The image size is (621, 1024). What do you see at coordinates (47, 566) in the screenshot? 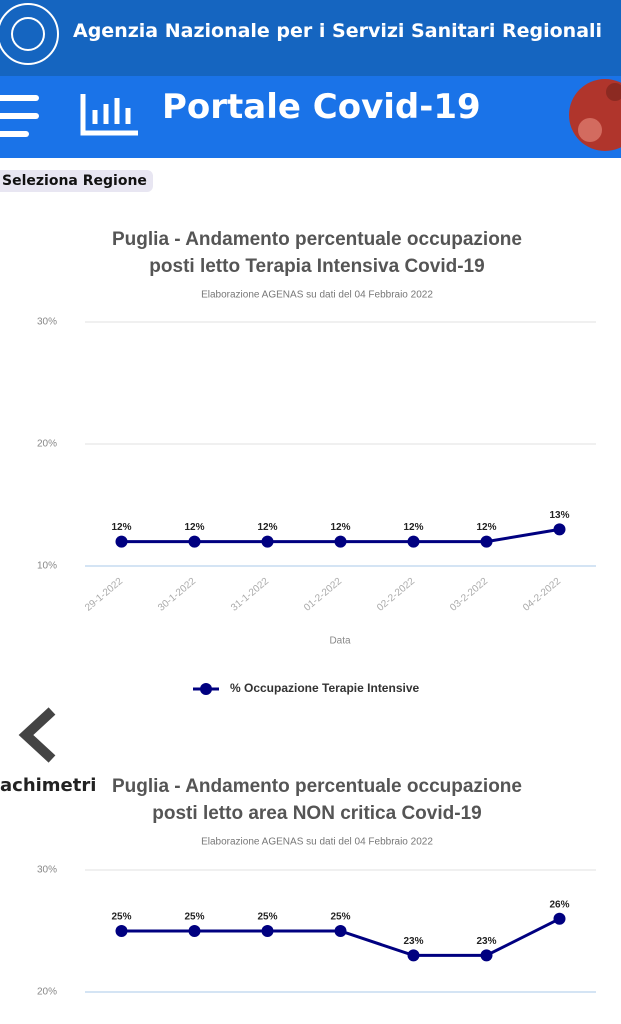
I see `y-tick-label: 10%` at bounding box center [47, 566].